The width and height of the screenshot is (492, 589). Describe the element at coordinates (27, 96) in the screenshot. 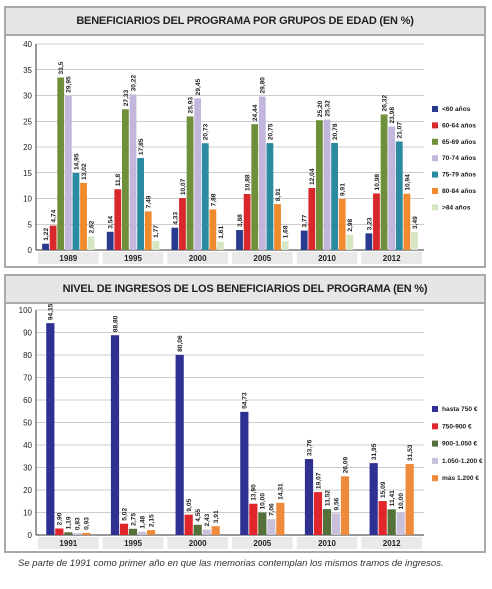

I see `y-tick-label: 30` at that location.